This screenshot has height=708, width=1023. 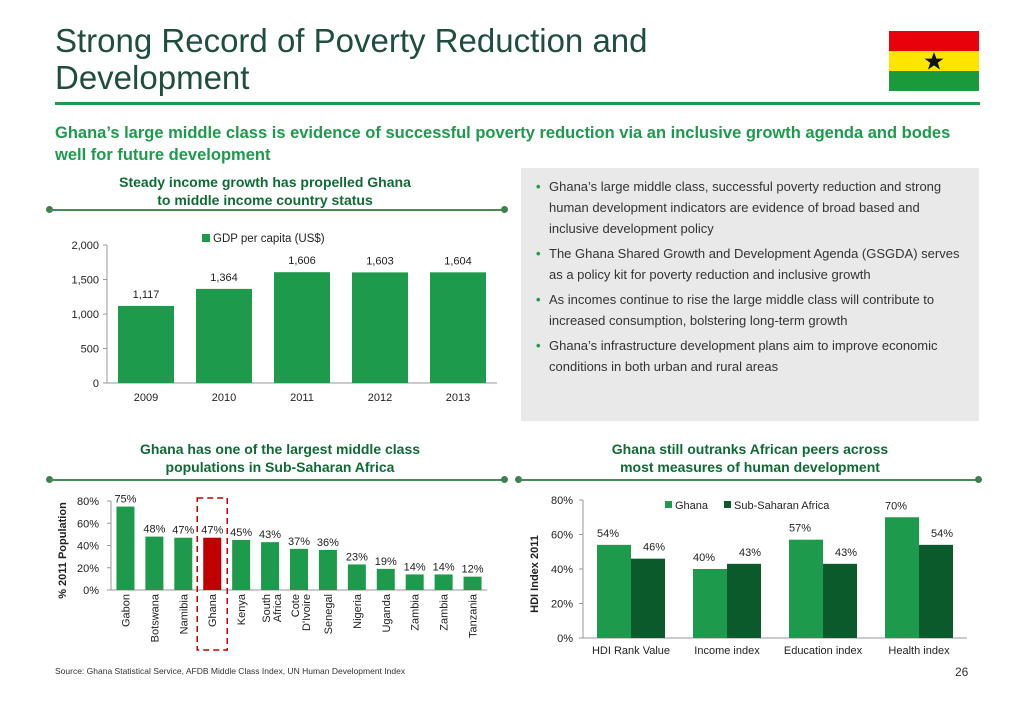 I want to click on x-tick-label: Namibia, so click(x=184, y=613).